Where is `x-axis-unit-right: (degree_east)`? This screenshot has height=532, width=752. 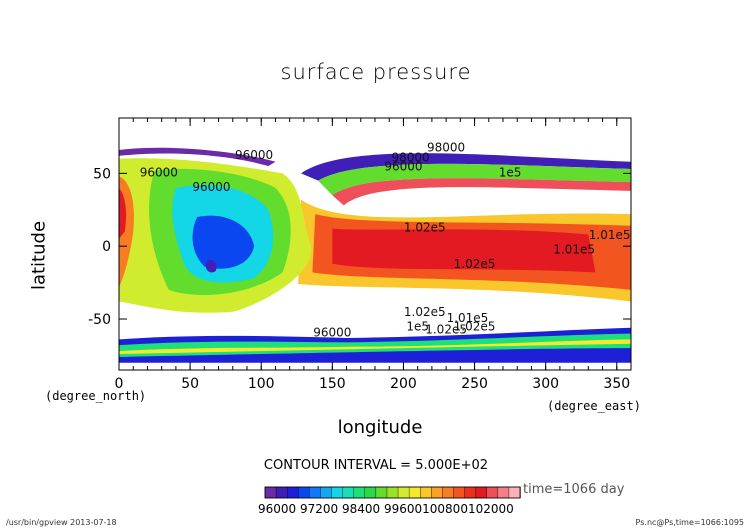 x-axis-unit-right: (degree_east) is located at coordinates (594, 406).